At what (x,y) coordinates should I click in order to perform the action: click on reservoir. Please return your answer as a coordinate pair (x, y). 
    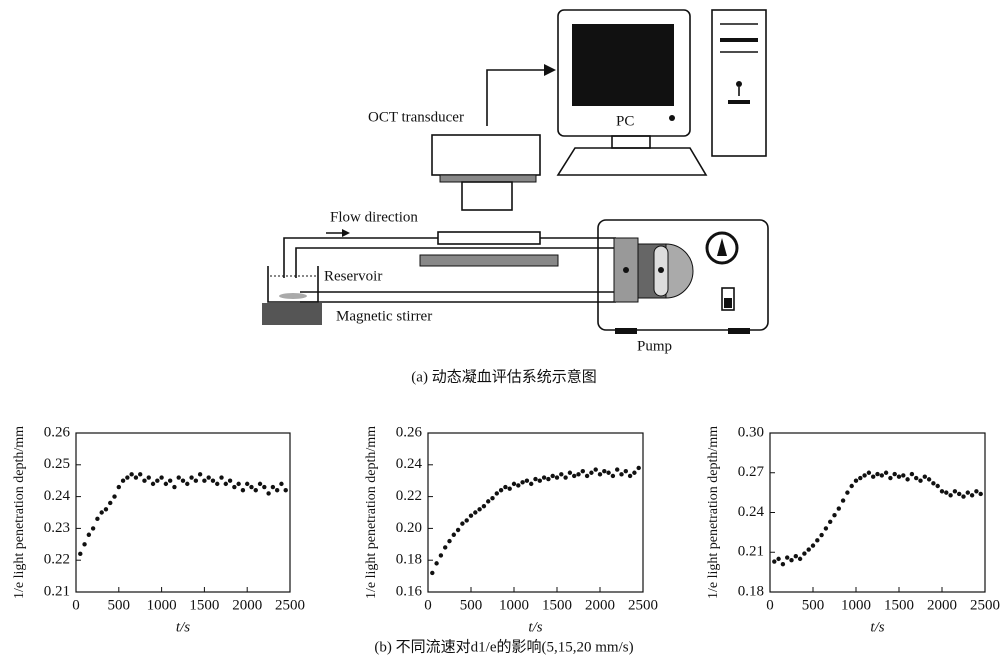
    Looking at the image, I should click on (293, 284).